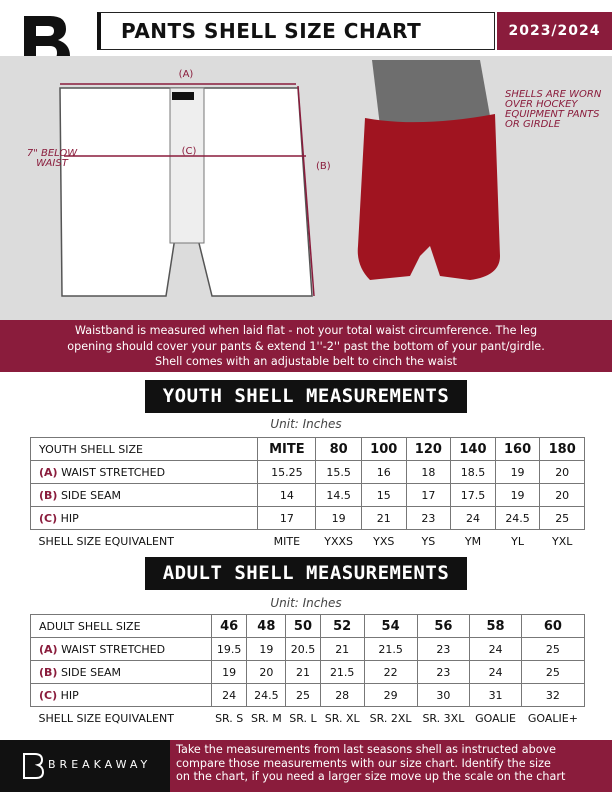  I want to click on size: 160, so click(517, 449).